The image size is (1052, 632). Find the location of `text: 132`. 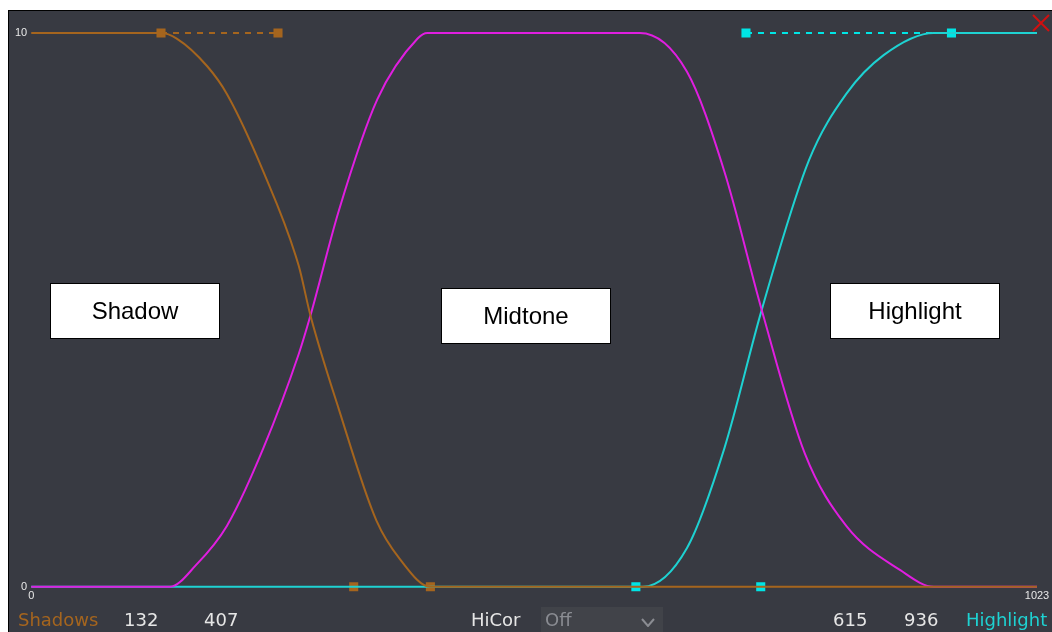

text: 132 is located at coordinates (141, 619).